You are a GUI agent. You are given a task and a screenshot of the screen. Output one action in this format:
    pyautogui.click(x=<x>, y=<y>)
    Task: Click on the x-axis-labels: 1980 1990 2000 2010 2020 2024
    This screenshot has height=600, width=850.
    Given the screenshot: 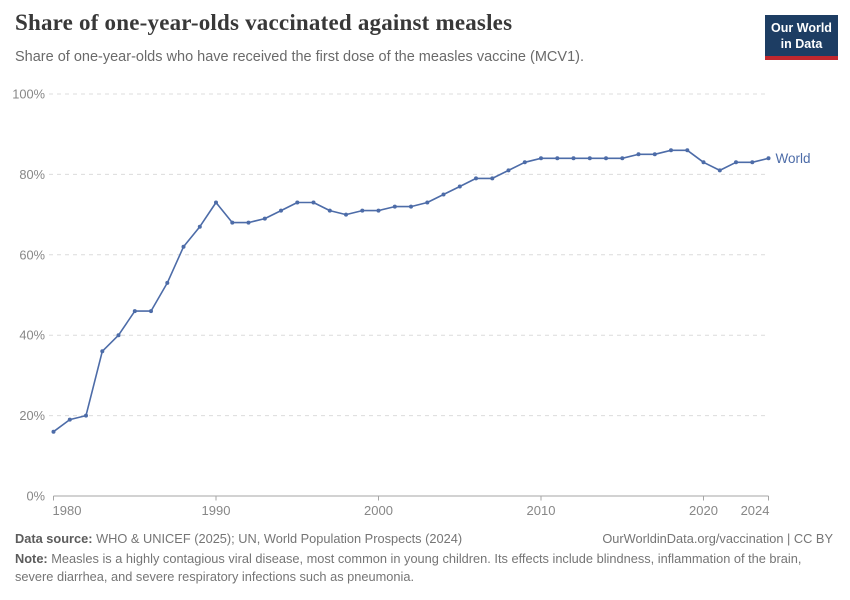 What is the action you would take?
    pyautogui.click(x=411, y=510)
    